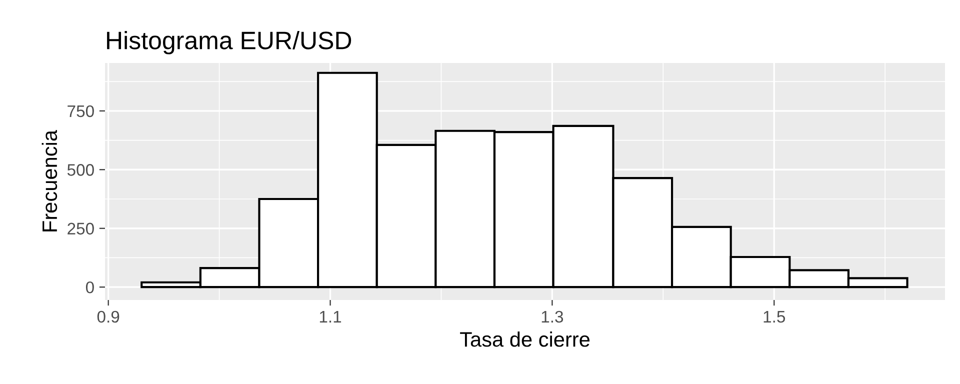  Describe the element at coordinates (229, 42) in the screenshot. I see `chart-title: Histograma EUR/USD` at that location.